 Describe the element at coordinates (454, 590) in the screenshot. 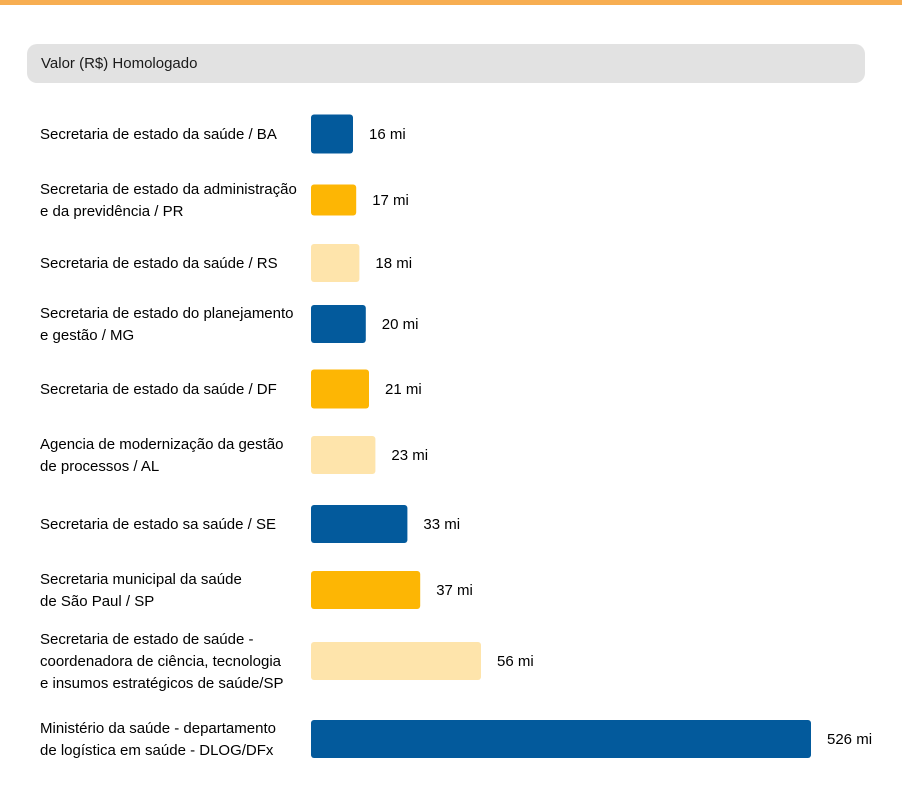

I see `value-label: 37 mi` at that location.